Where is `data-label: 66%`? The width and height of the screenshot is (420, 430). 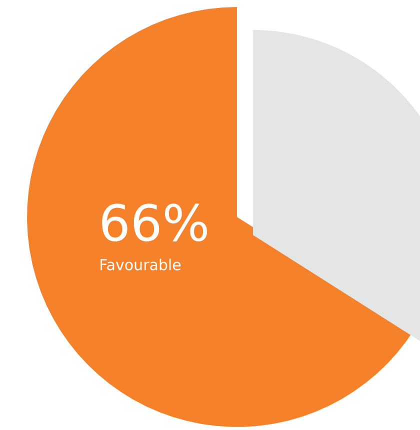 data-label: 66% is located at coordinates (154, 223).